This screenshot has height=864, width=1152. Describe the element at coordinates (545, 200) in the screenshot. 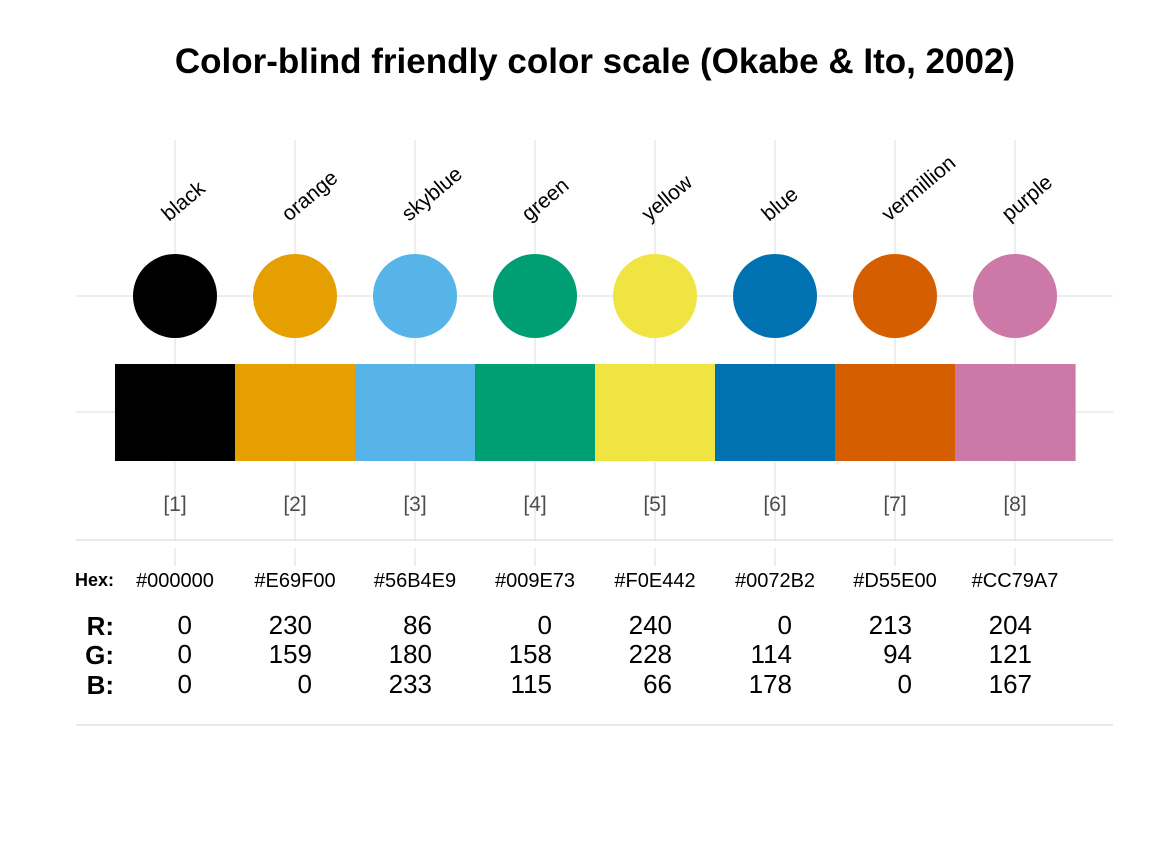

I see `color-name-green: green` at that location.